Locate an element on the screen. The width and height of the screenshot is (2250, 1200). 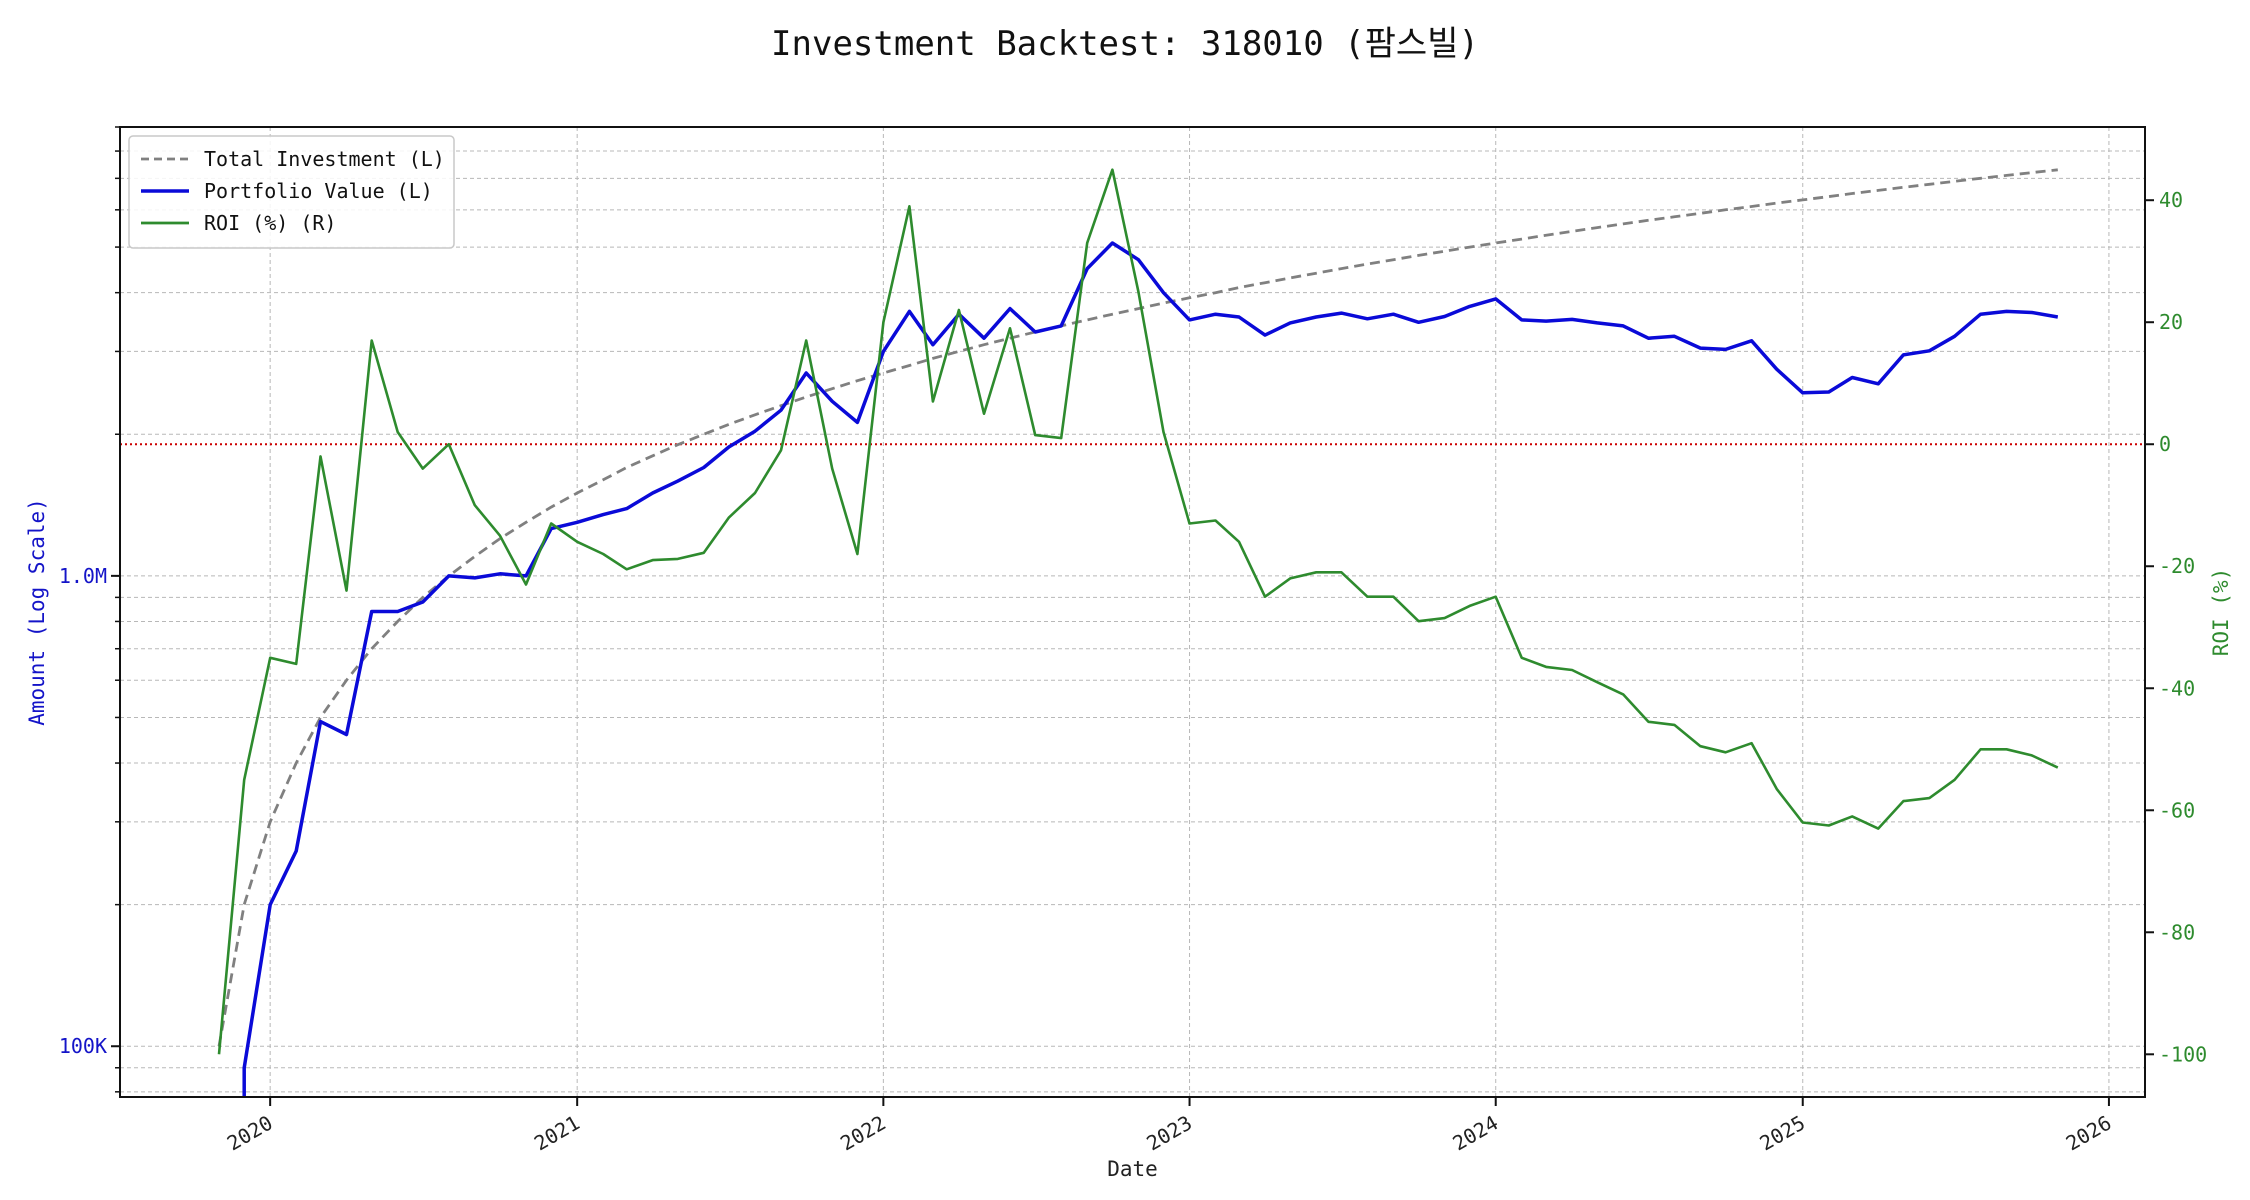
legend-label: Total Investment (L) is located at coordinates (324, 159).